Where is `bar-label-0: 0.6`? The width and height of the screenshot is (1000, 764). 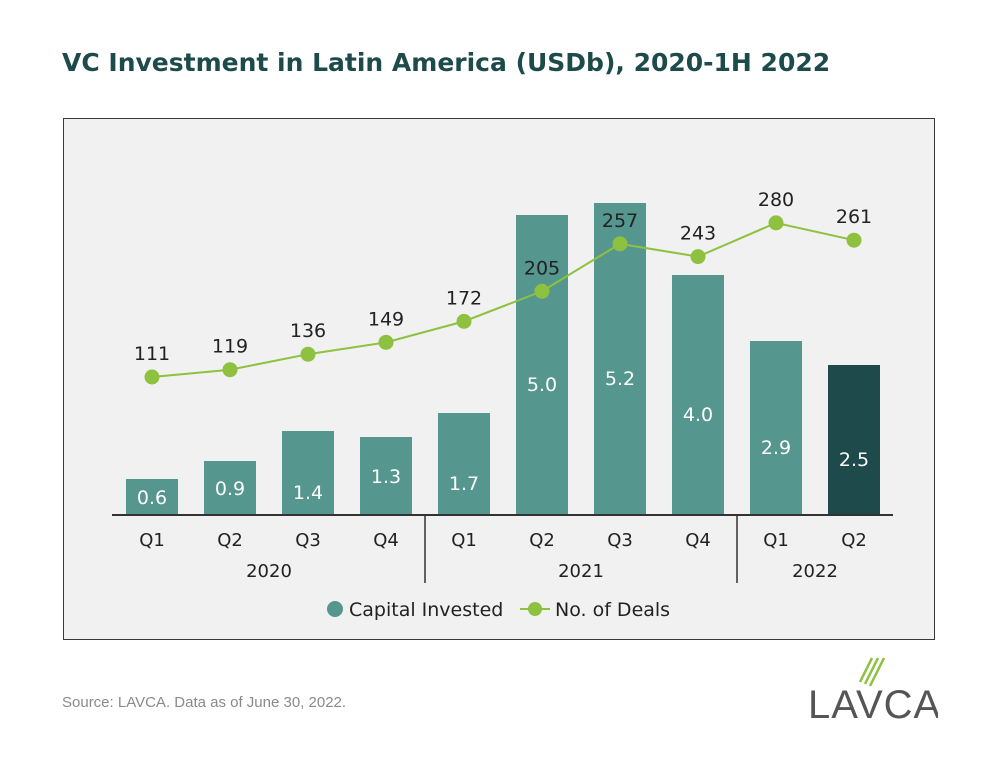 bar-label-0: 0.6 is located at coordinates (152, 498).